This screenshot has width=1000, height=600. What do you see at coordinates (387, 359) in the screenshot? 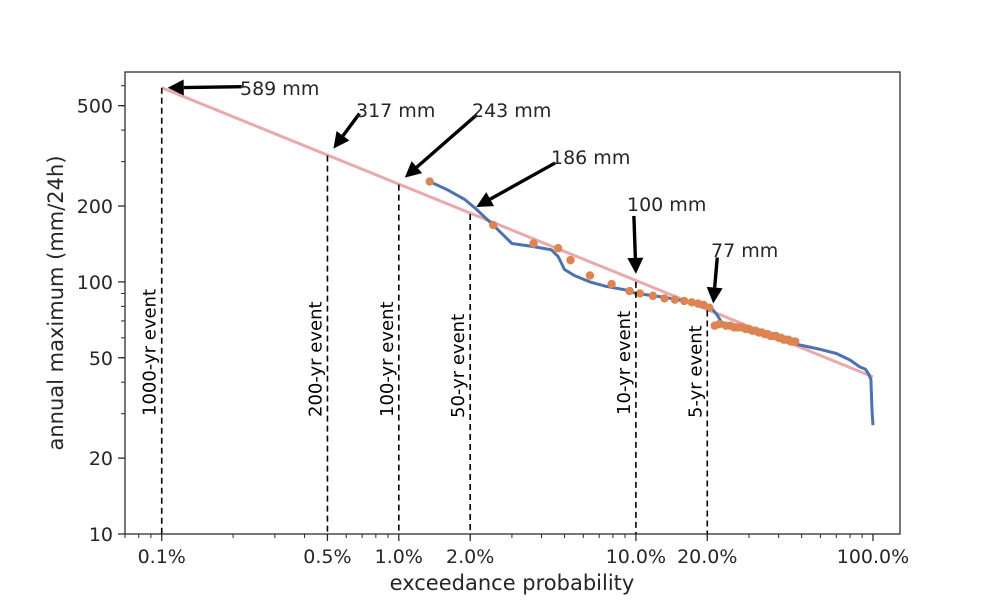
I see `return-period-event-label: 100-yr event` at bounding box center [387, 359].